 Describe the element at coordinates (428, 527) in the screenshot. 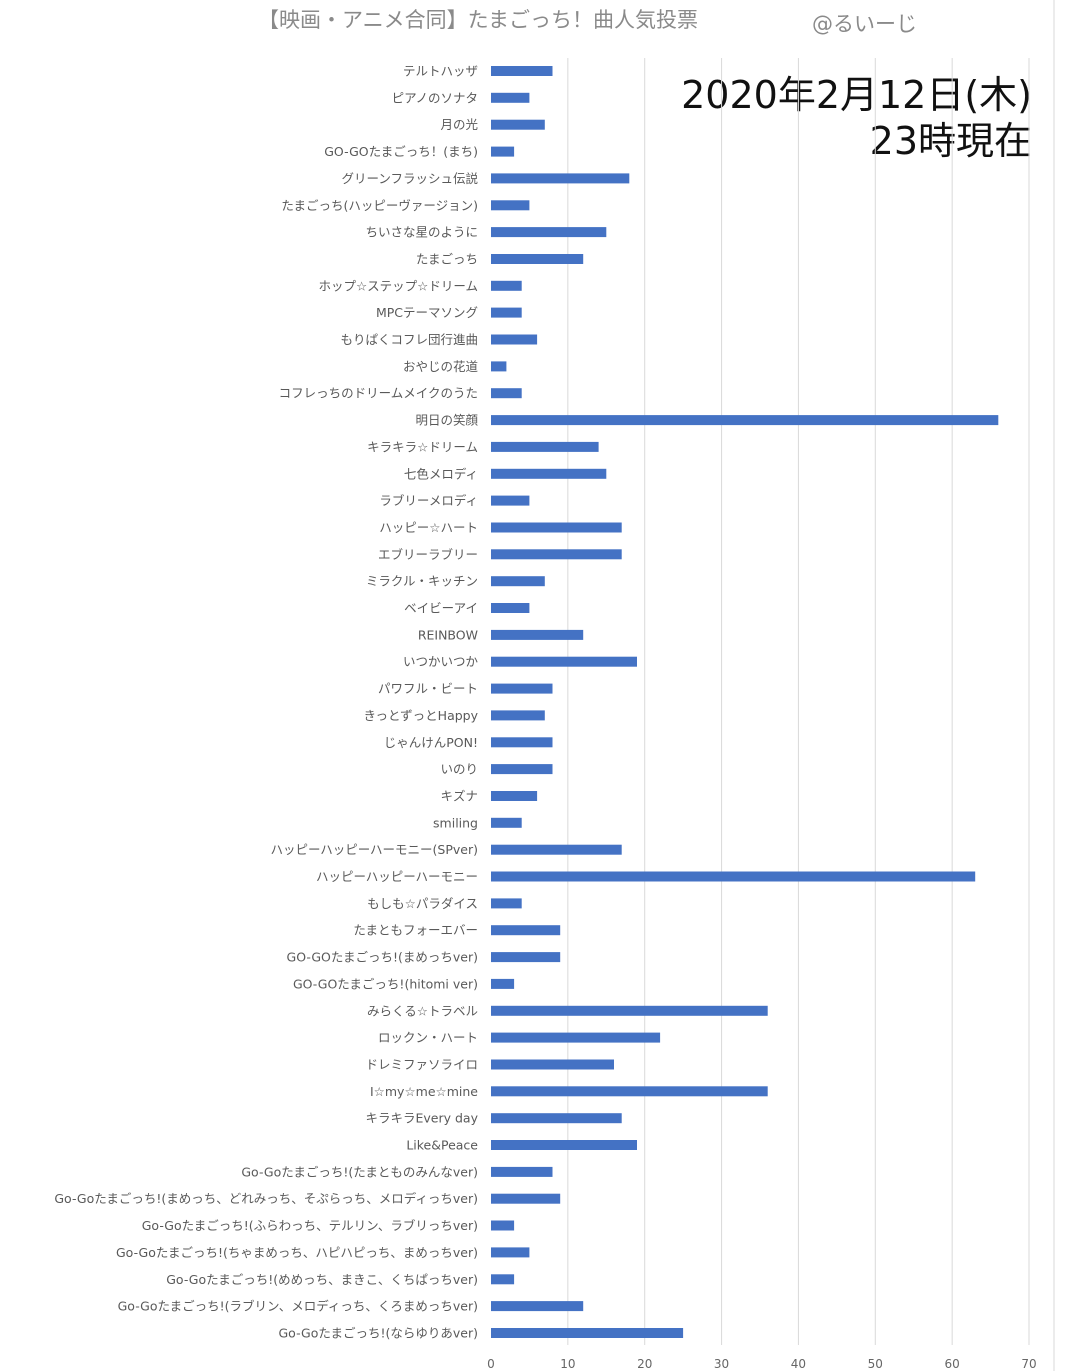

I see `category-label: ハッピー☆ハート` at that location.